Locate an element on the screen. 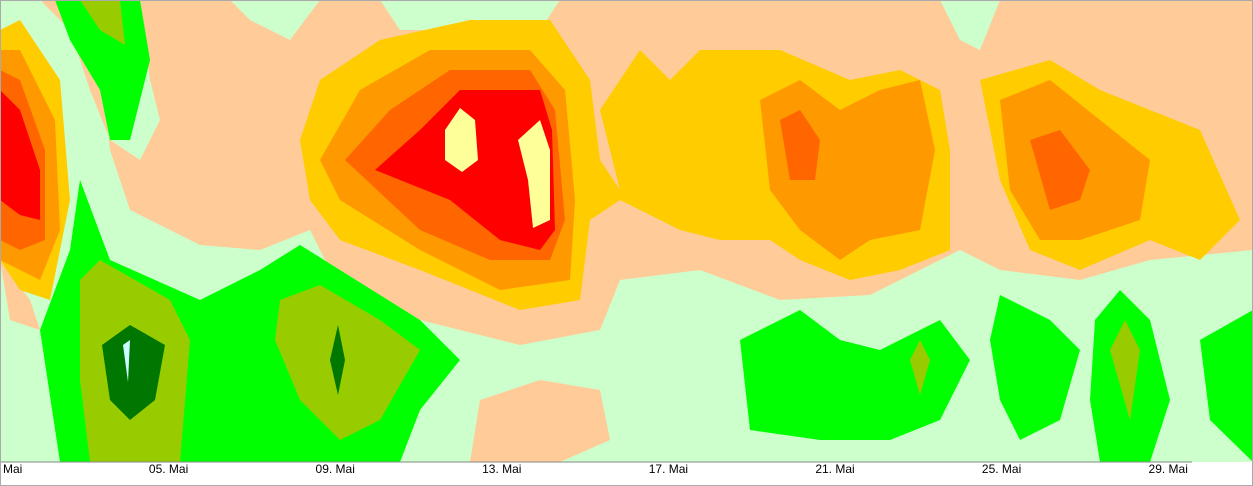 The image size is (1253, 486). x-tick-label: 17. Mai is located at coordinates (668, 469).